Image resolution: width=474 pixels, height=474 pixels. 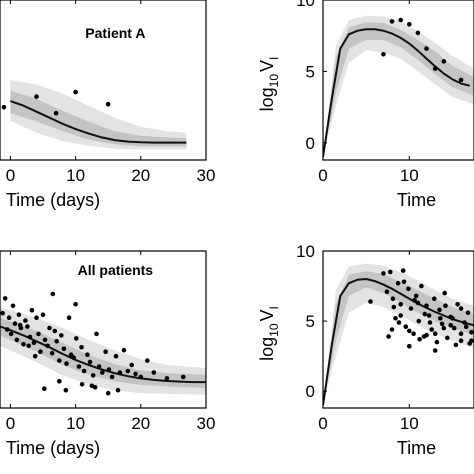 I want to click on y-tick-label: 5, so click(x=310, y=71).